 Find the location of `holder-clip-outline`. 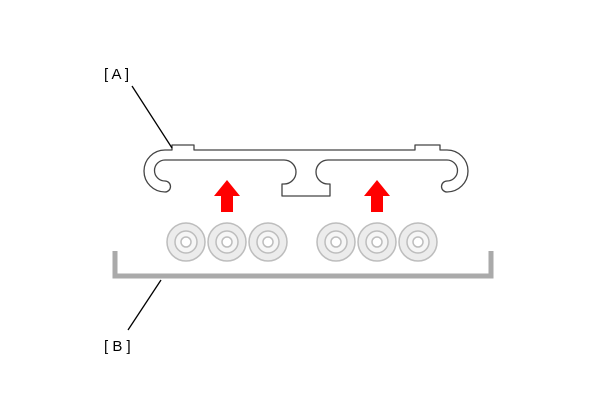

holder-clip-outline is located at coordinates (306, 170).